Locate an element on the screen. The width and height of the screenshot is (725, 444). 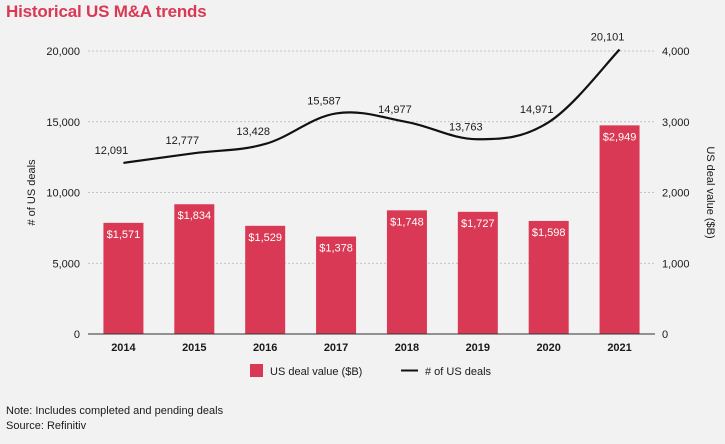
bar-value-label: $1,378 is located at coordinates (336, 249).